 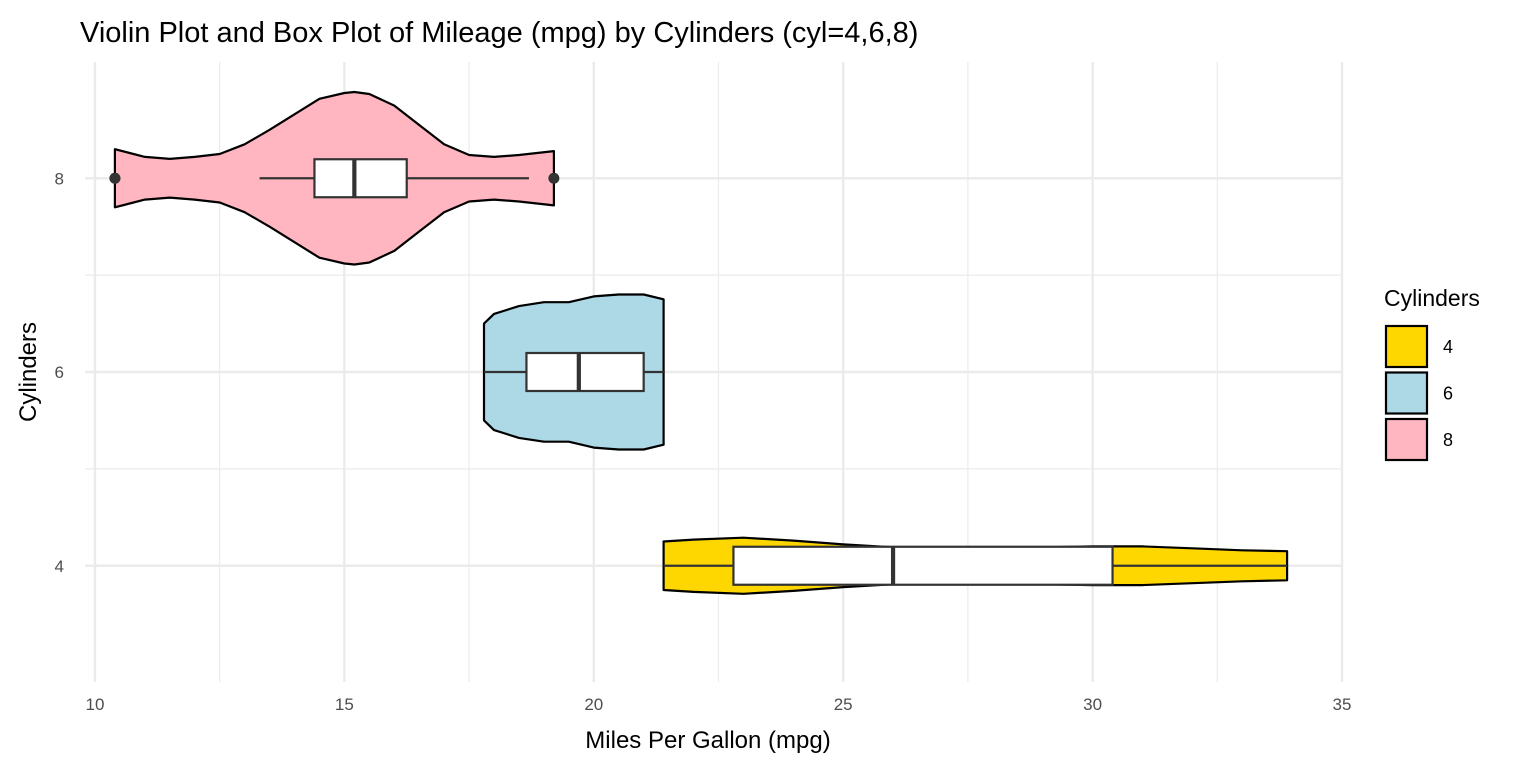 What do you see at coordinates (59, 566) in the screenshot?
I see `y-tick-label: 4` at bounding box center [59, 566].